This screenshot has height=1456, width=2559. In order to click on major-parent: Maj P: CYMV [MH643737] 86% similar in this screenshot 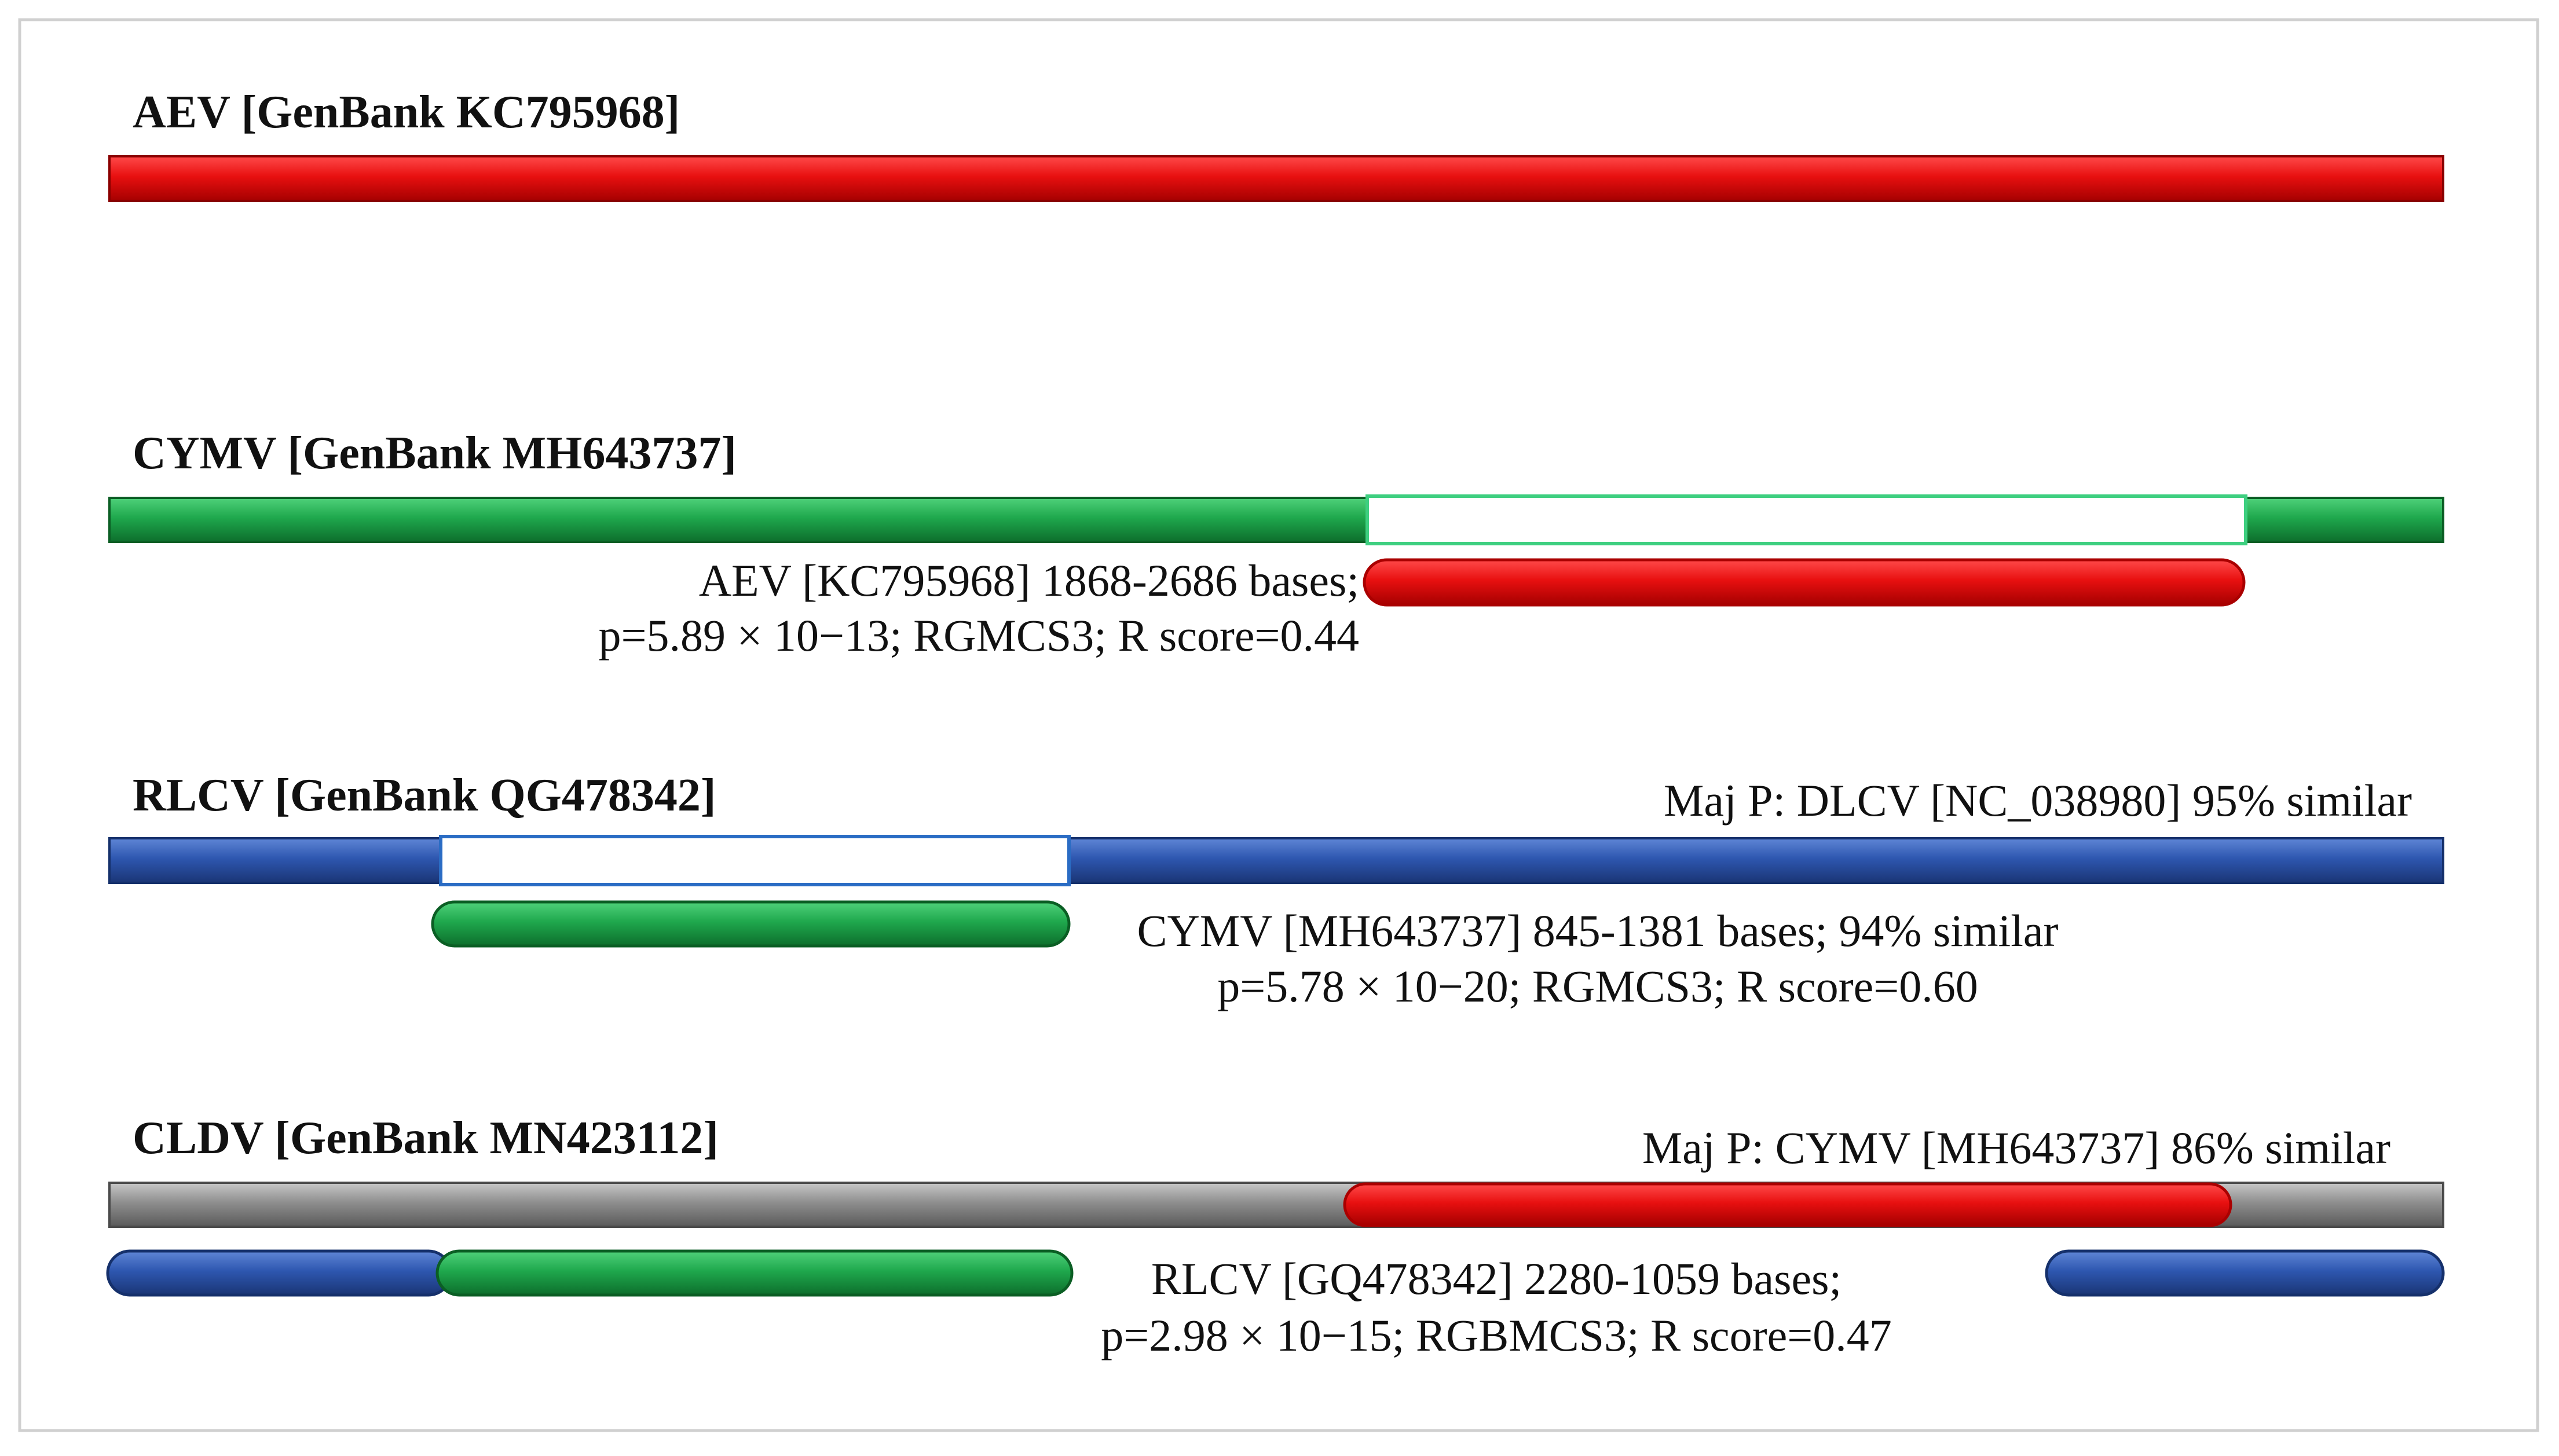, I will do `click(2016, 1148)`.